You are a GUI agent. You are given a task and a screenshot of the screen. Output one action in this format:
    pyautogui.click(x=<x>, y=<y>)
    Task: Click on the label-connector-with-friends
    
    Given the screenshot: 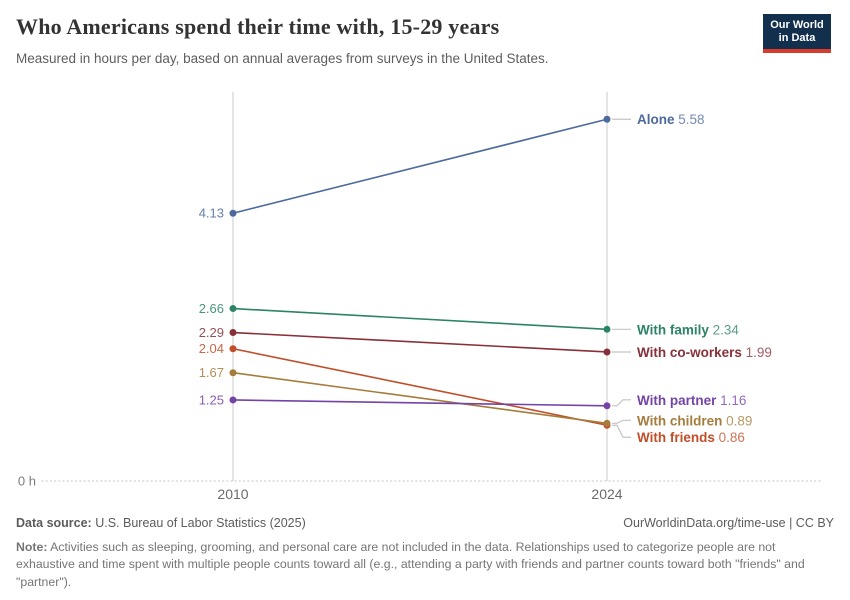 What is the action you would take?
    pyautogui.click(x=621, y=431)
    